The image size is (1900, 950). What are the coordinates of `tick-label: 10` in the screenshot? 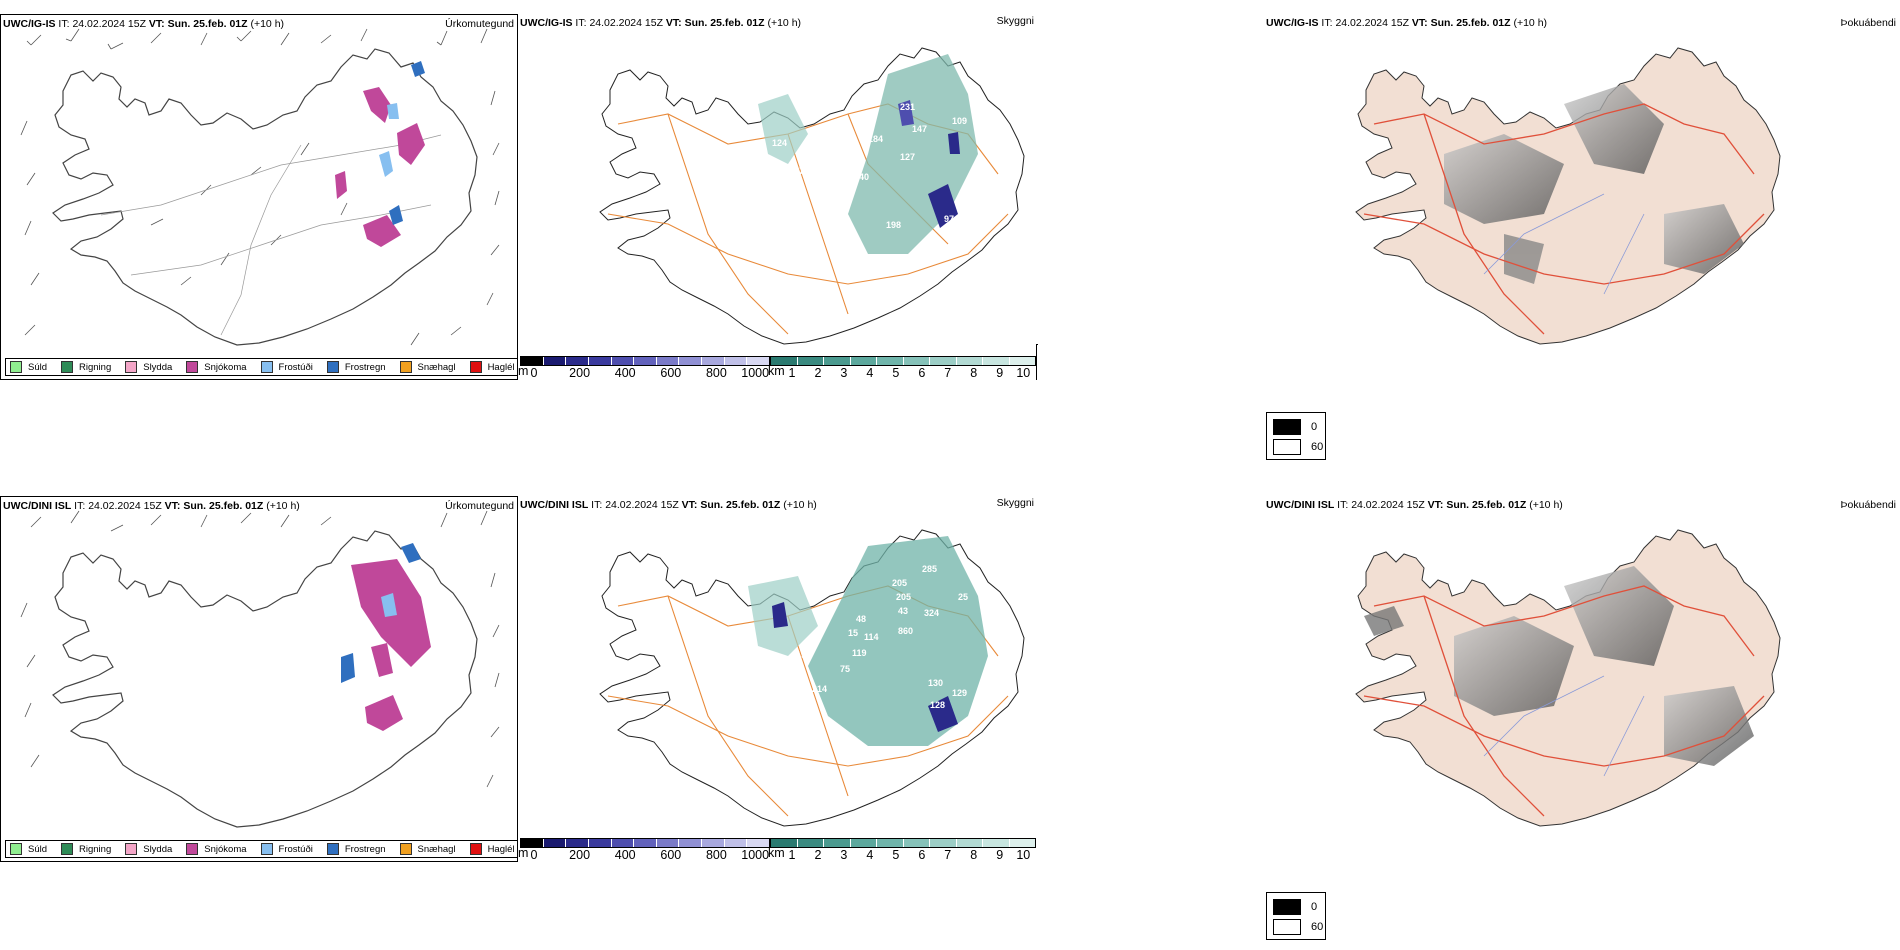 It's located at (1023, 373).